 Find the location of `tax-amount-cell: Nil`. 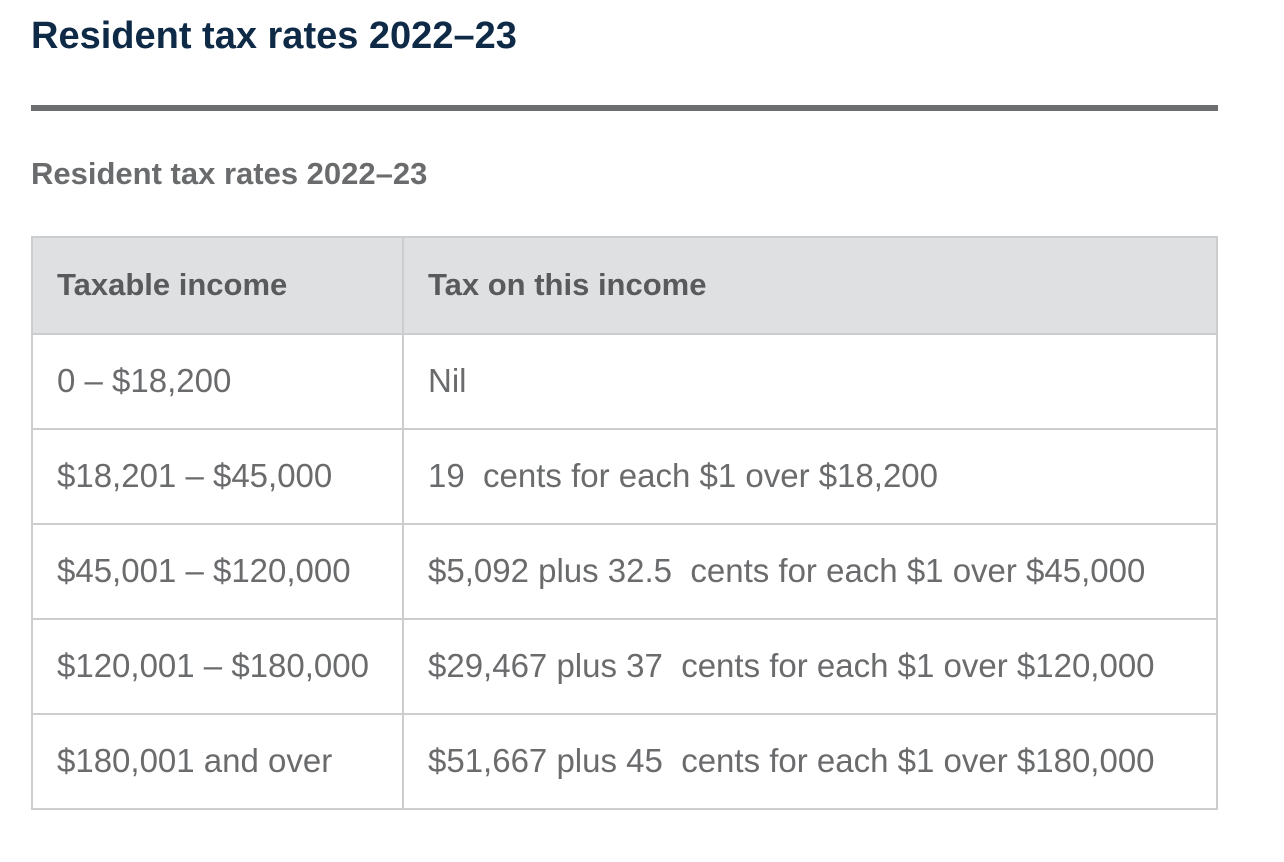

tax-amount-cell: Nil is located at coordinates (810, 381).